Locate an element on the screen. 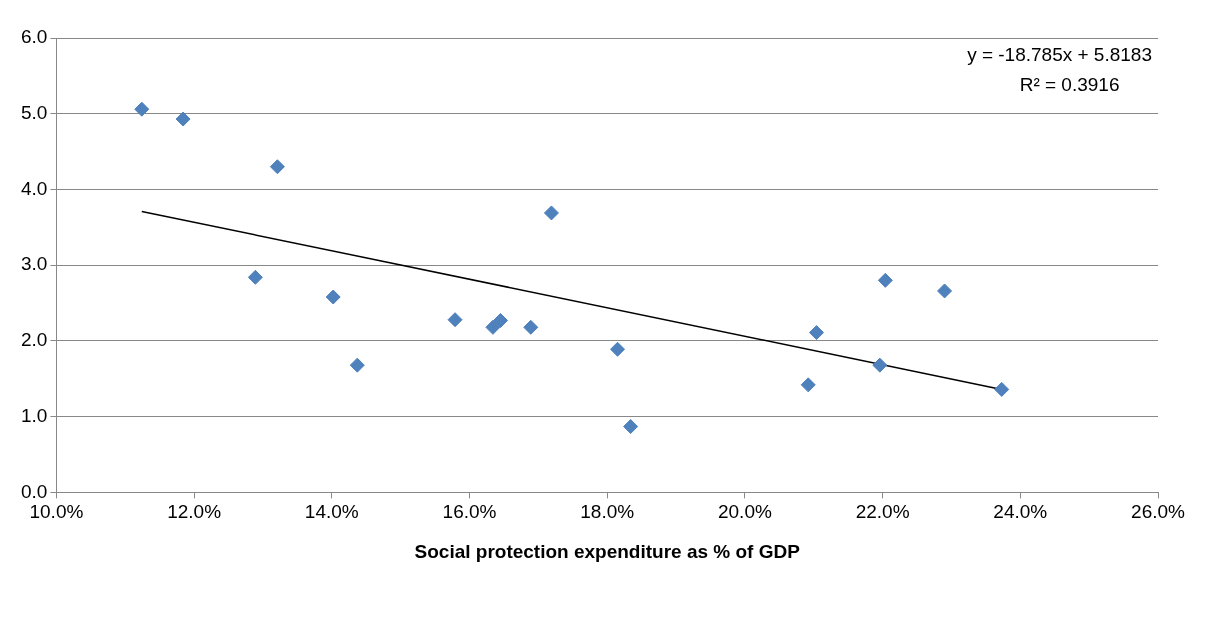 The image size is (1206, 617). y-tick-label: 3.0 is located at coordinates (34, 264).